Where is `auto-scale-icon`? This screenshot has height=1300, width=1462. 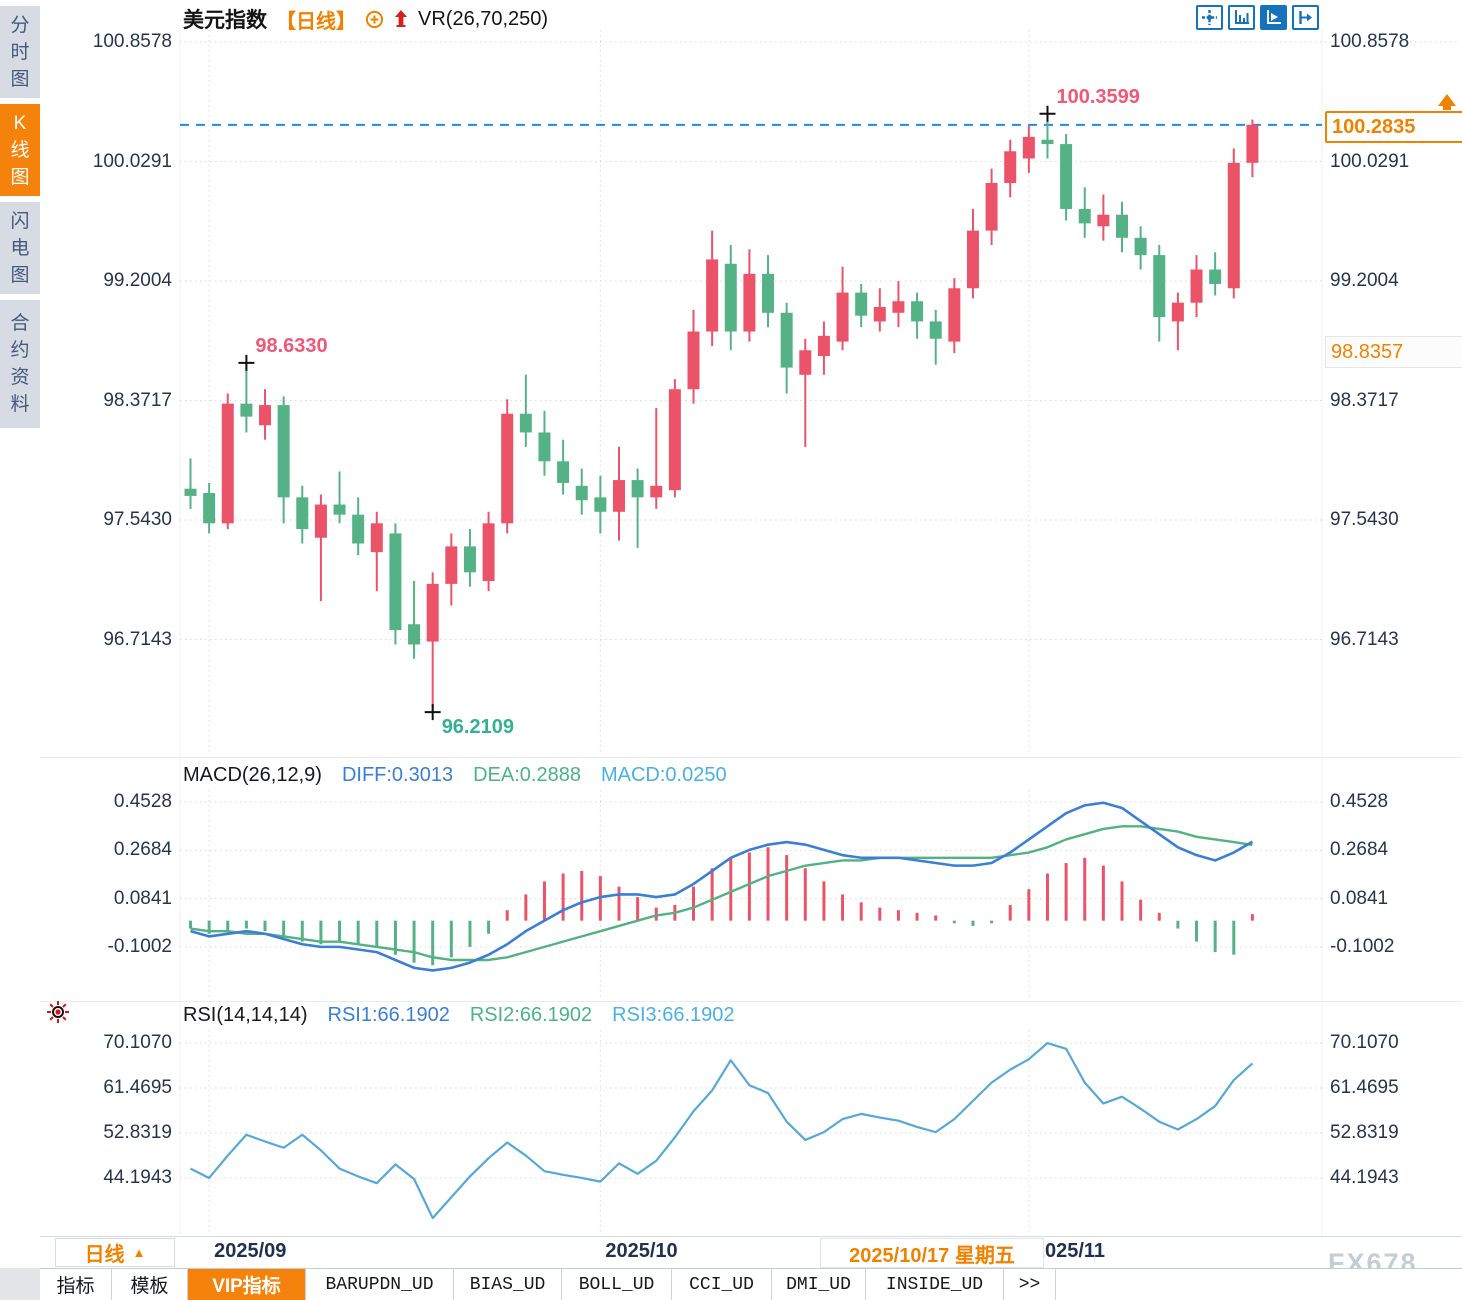 auto-scale-icon is located at coordinates (1273, 17).